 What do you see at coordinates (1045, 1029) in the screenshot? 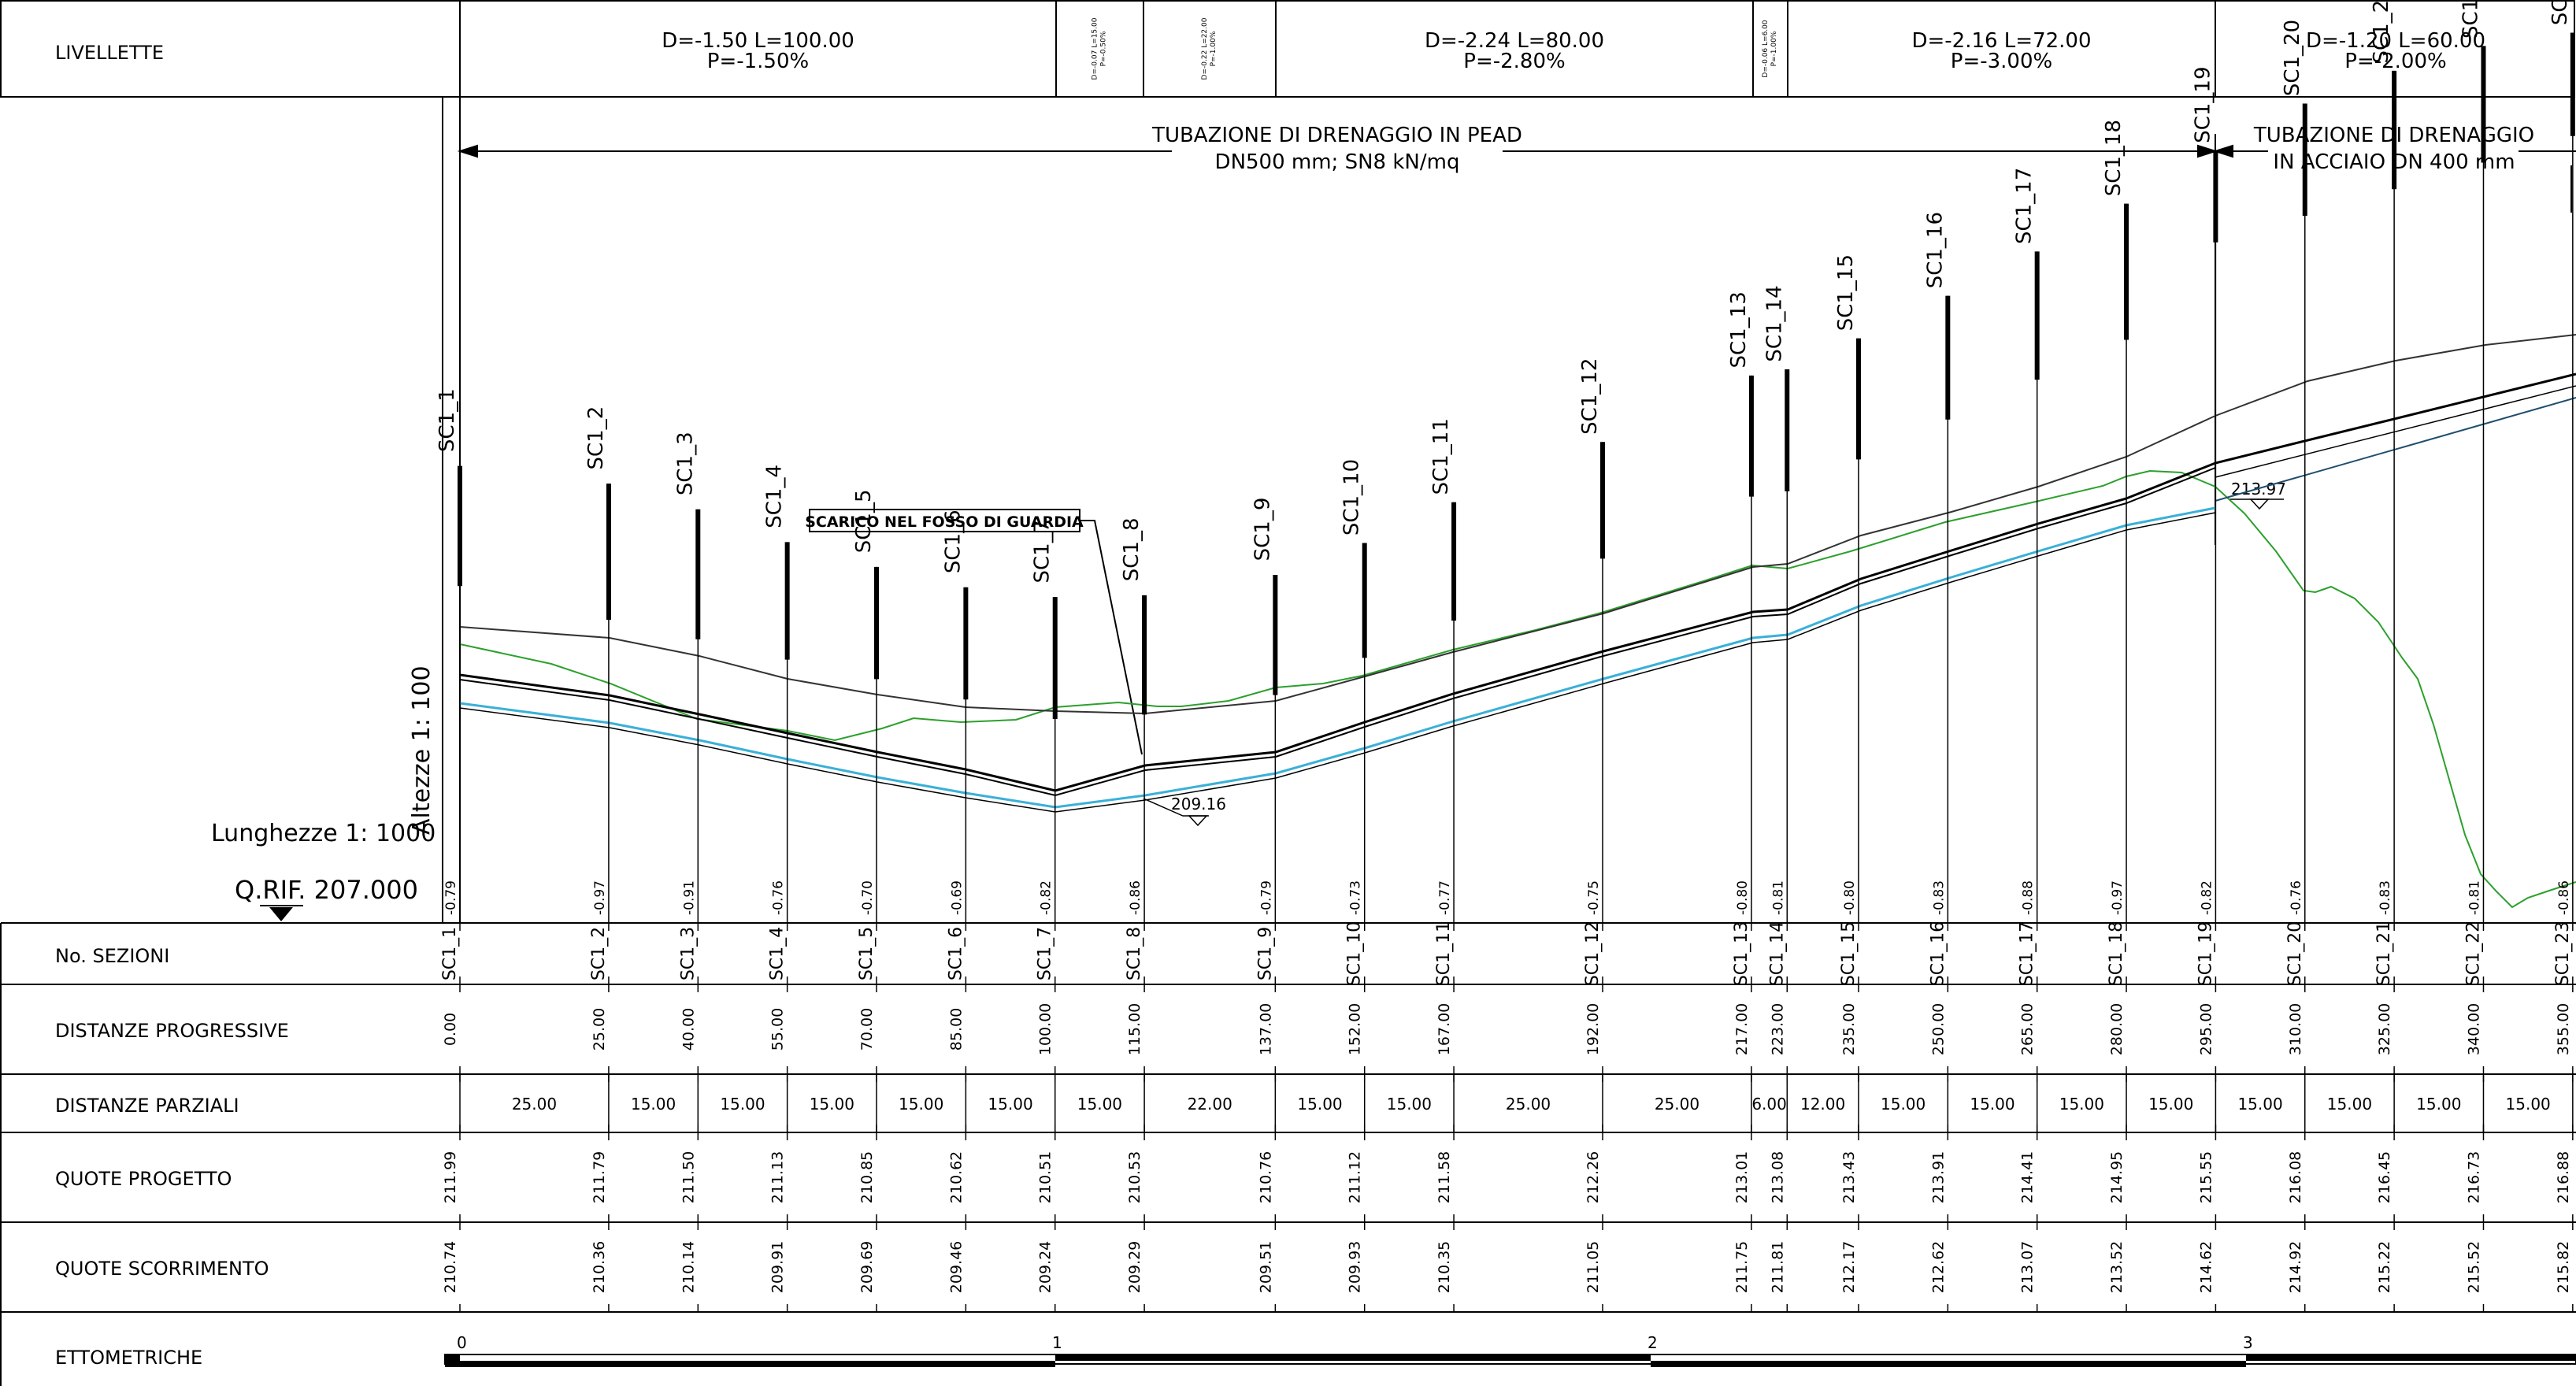
I see `section-prog-cell: 100.00` at bounding box center [1045, 1029].